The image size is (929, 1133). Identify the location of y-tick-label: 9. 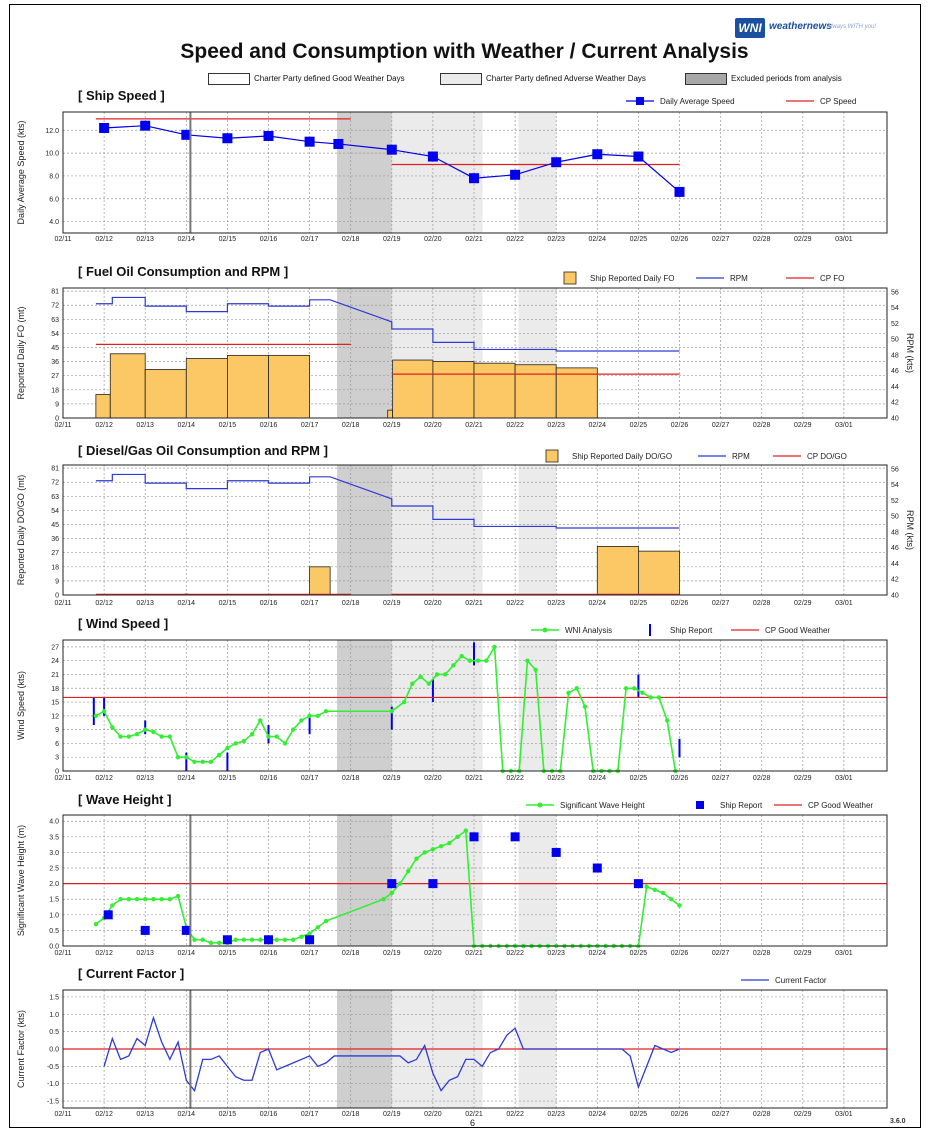
(57, 581).